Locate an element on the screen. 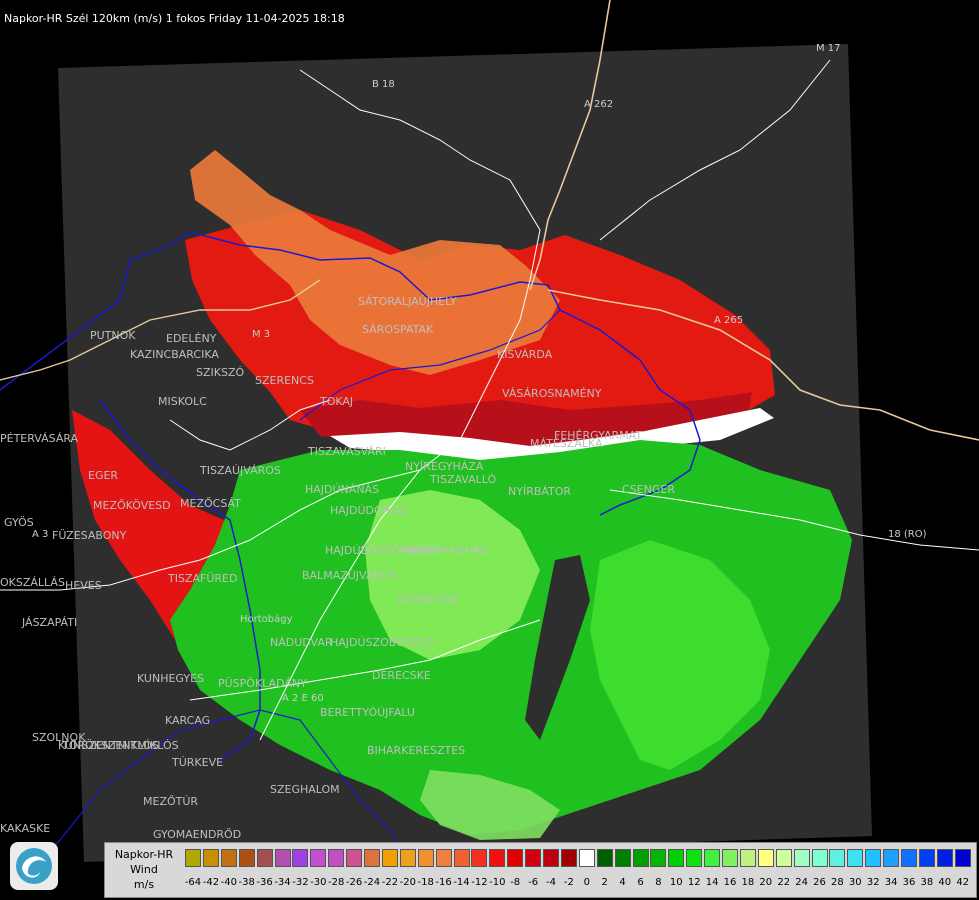 The height and width of the screenshot is (900, 979). legend-tick-label: -42 is located at coordinates (211, 882).